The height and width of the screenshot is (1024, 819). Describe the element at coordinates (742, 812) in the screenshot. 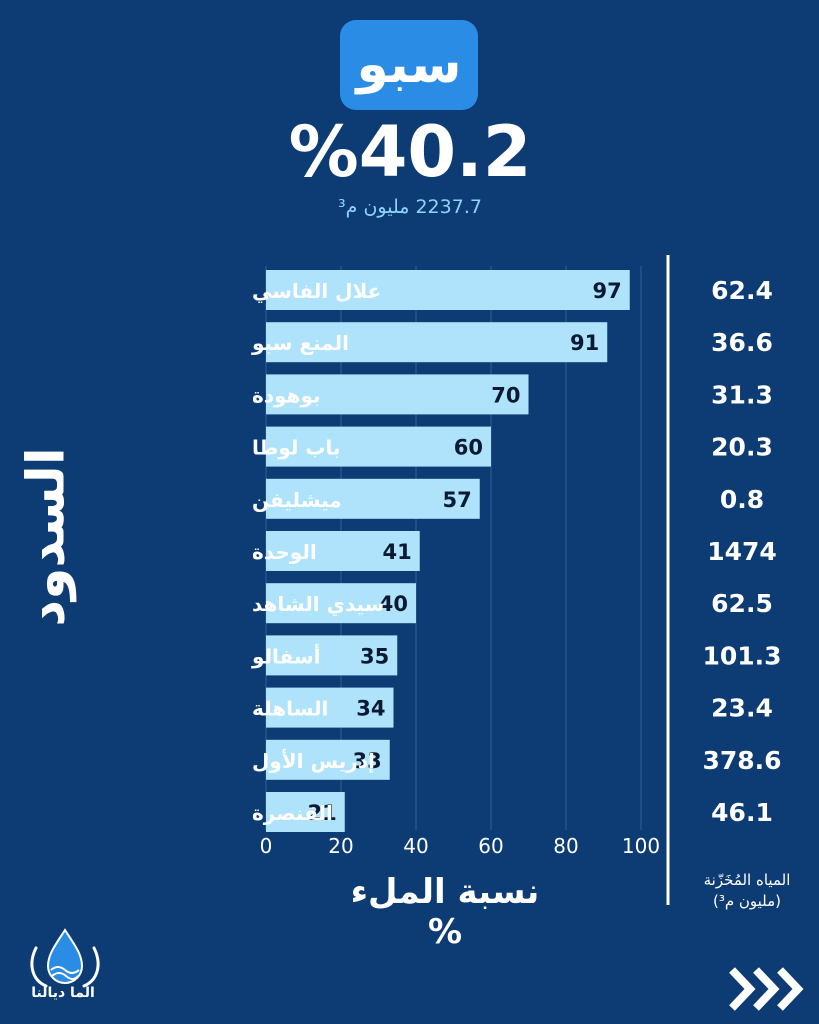

I see `stored-volume-value: 46.1` at that location.